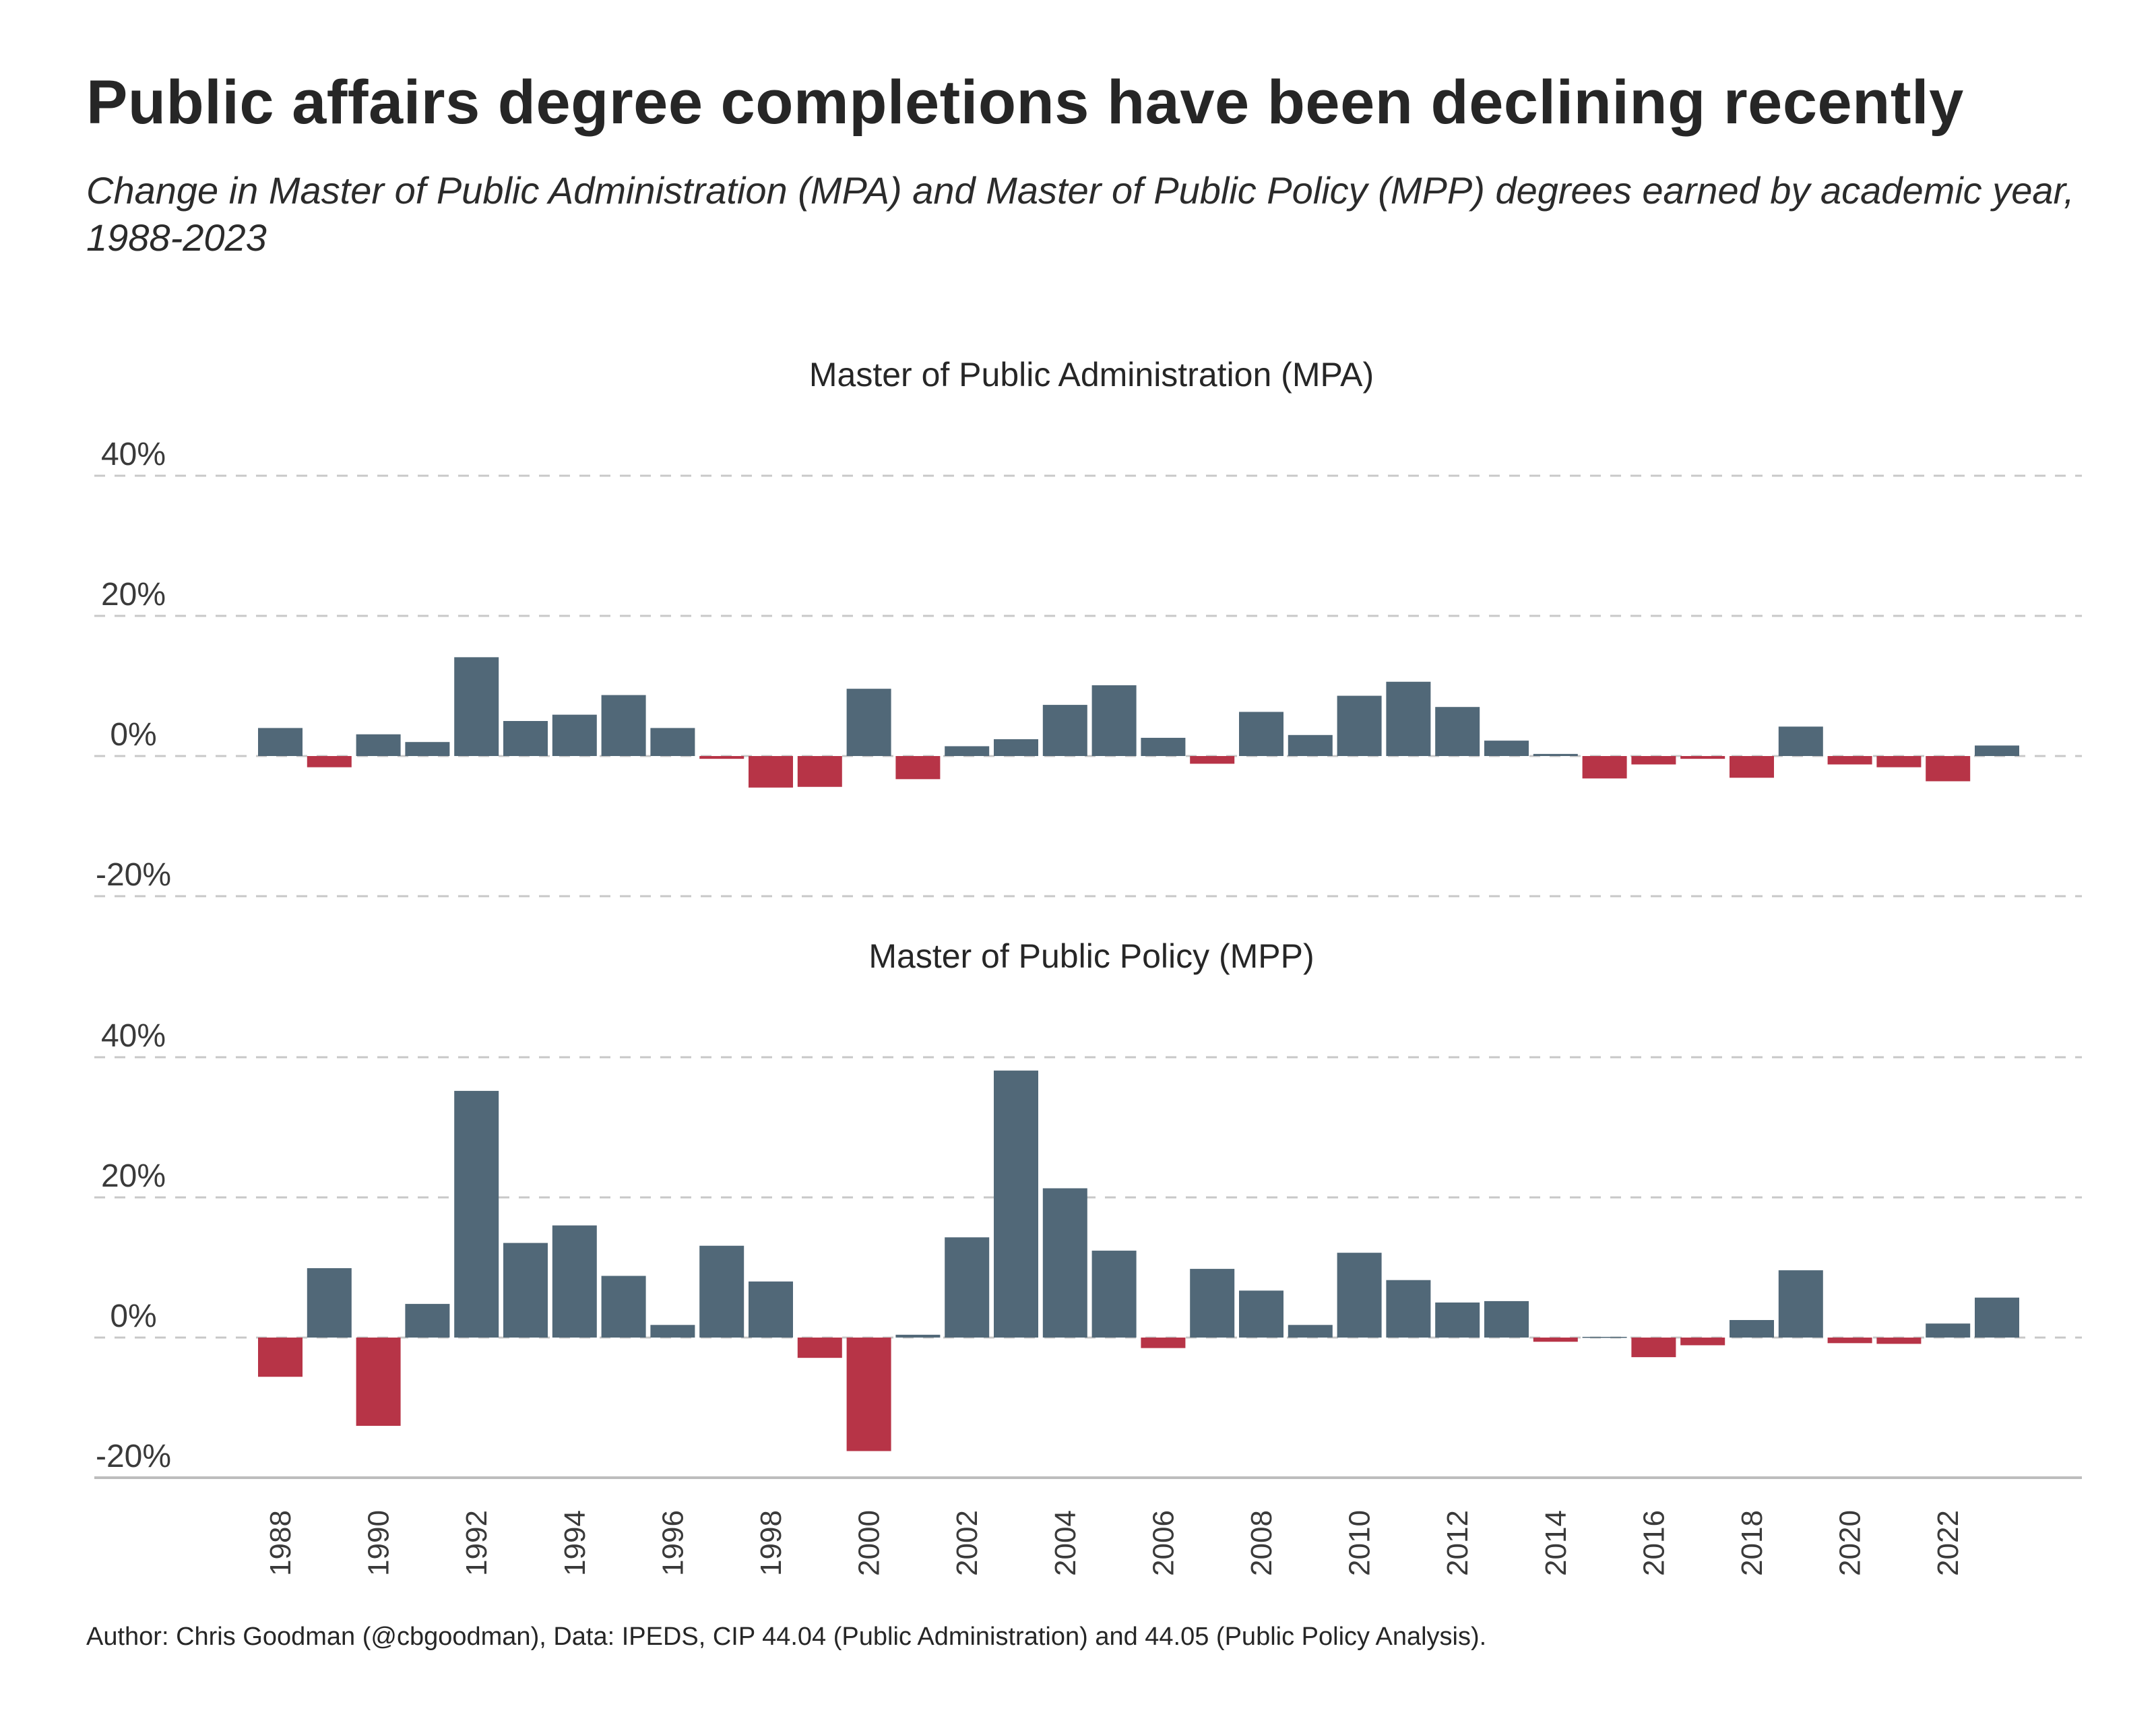  What do you see at coordinates (1457, 1543) in the screenshot?
I see `x-tick-label: 2012` at bounding box center [1457, 1543].